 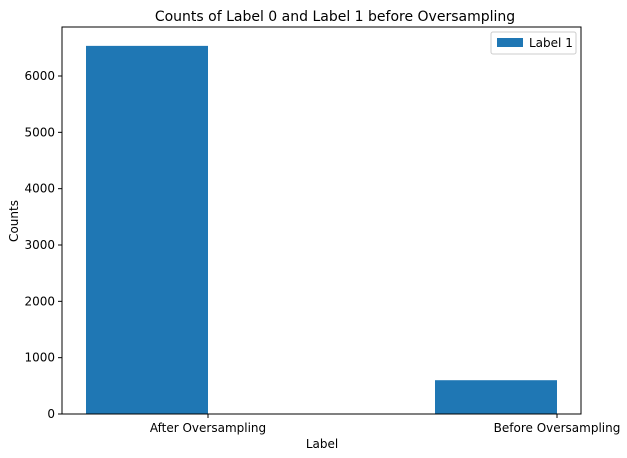 What do you see at coordinates (39, 189) in the screenshot?
I see `y-tick-label: 4000` at bounding box center [39, 189].